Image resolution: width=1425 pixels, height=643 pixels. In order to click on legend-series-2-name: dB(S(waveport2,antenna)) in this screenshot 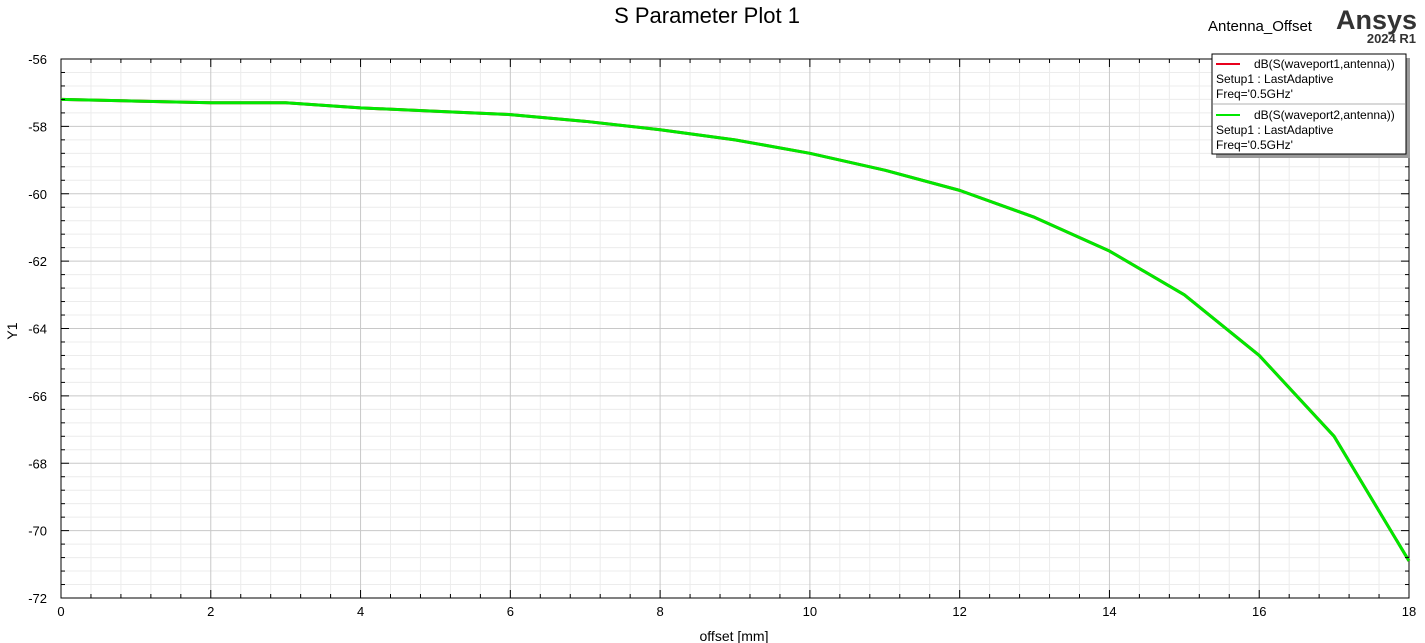, I will do `click(1324, 115)`.